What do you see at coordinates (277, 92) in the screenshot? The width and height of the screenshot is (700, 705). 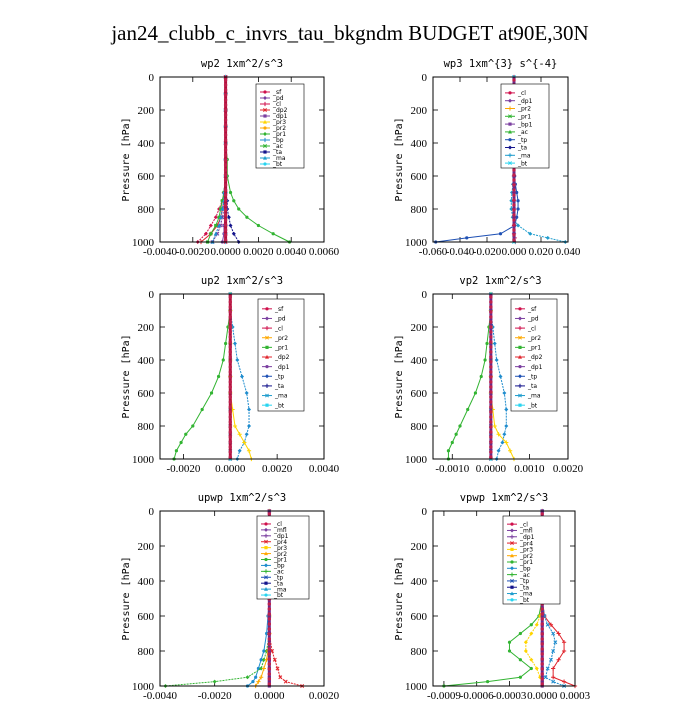 I see `legend-label: _sf` at bounding box center [277, 92].